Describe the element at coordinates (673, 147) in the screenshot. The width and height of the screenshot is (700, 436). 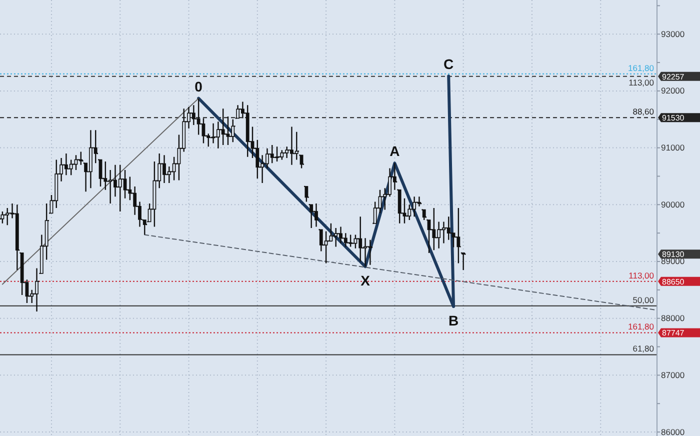
I see `y-tick-label: 91000` at that location.